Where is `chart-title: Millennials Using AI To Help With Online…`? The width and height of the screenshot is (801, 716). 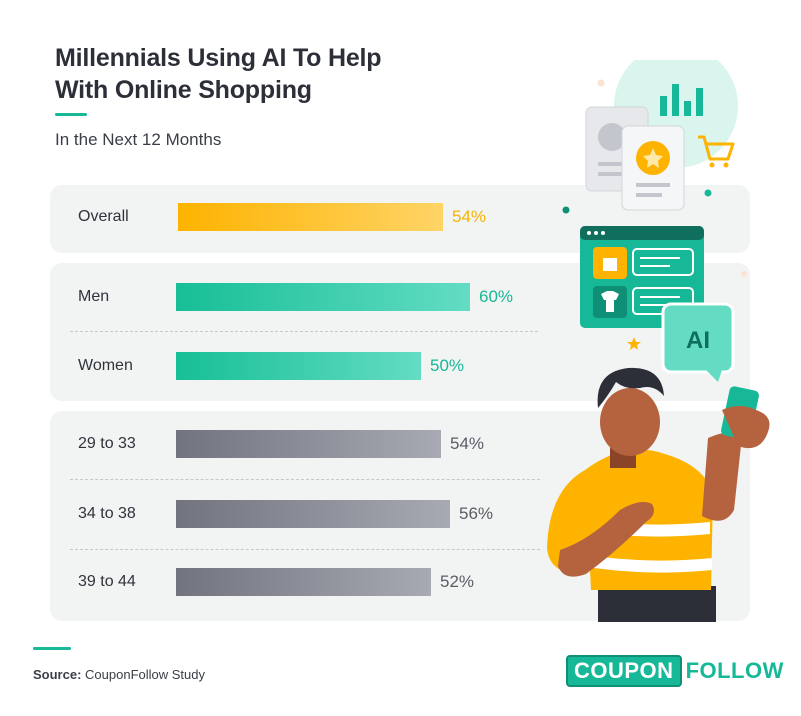
chart-title: Millennials Using AI To Help With Online… is located at coordinates (265, 74).